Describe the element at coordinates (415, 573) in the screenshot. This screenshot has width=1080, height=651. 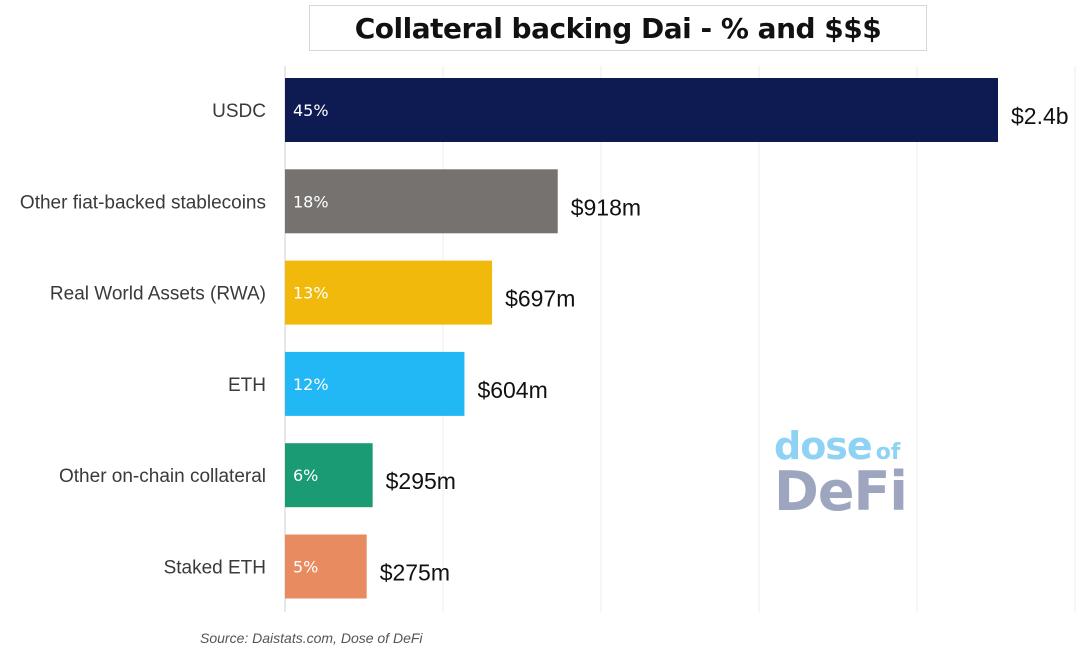
I see `value-label: $275m` at that location.